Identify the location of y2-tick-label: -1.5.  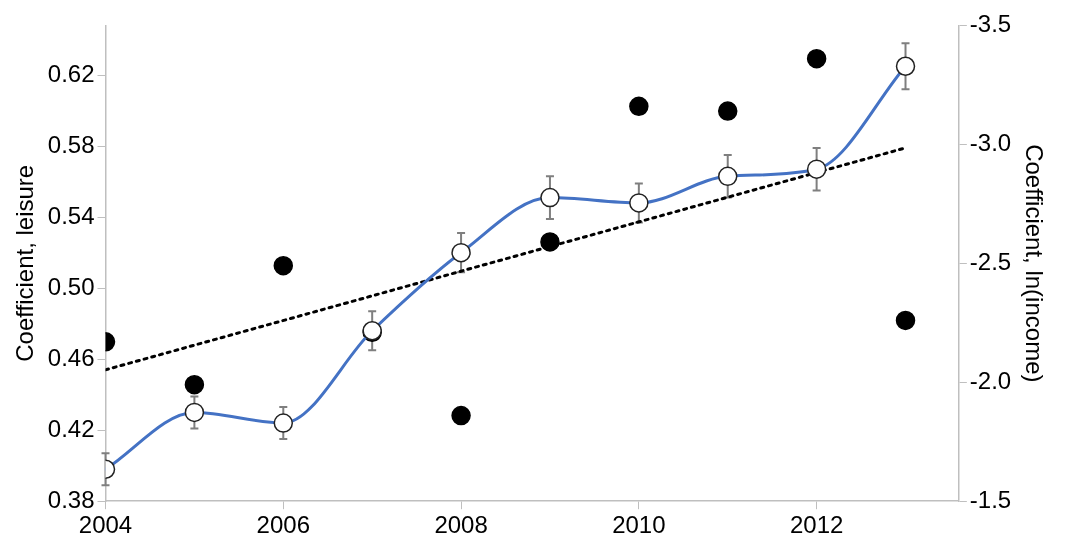
(990, 499).